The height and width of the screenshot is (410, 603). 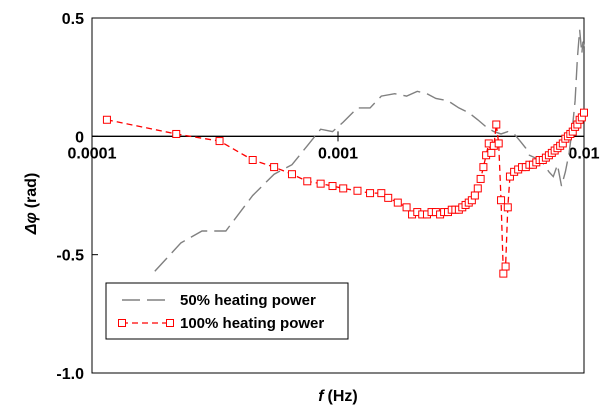 I want to click on x-axis-variable: f, so click(x=321, y=396).